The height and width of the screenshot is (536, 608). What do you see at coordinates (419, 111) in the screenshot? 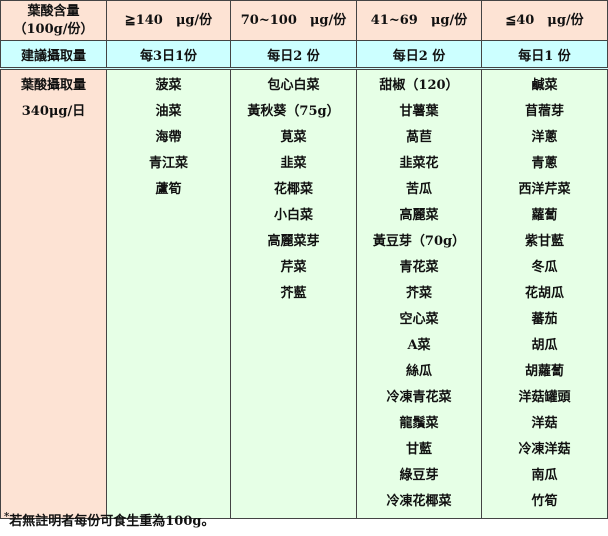
I see `vegetable-item: 甘薯葉` at bounding box center [419, 111].